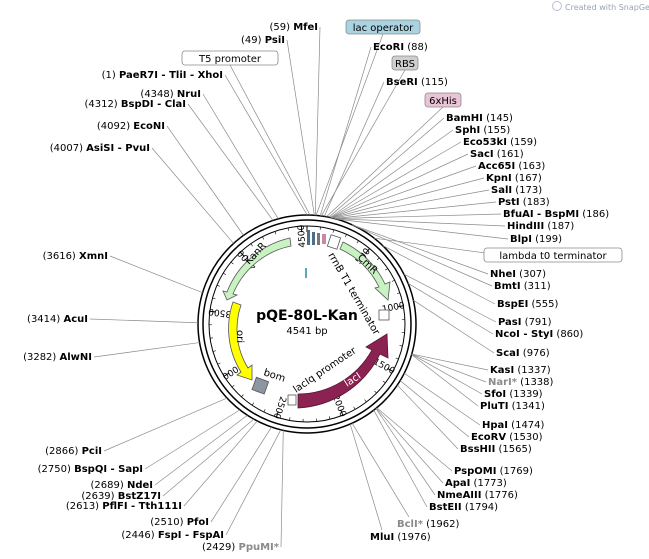 Image resolution: width=649 pixels, height=559 pixels. What do you see at coordinates (520, 370) in the screenshot?
I see `site-label-kasi: KasI (1337)` at bounding box center [520, 370].